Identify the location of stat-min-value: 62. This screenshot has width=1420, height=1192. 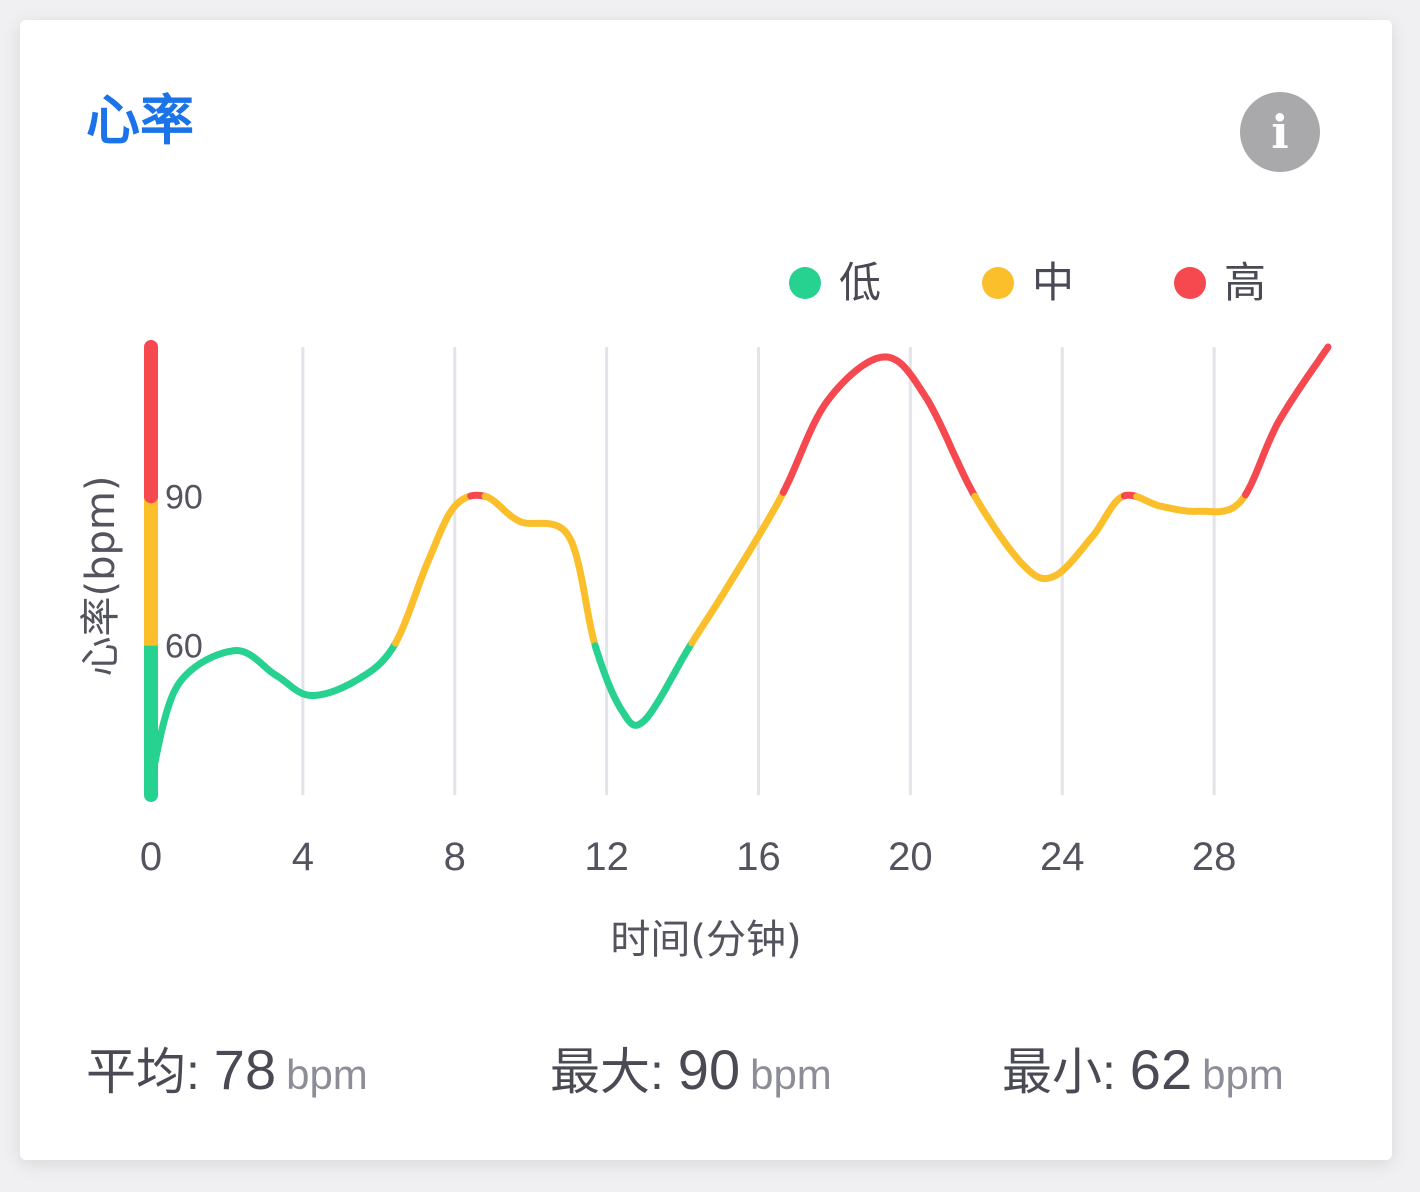
(1161, 1069).